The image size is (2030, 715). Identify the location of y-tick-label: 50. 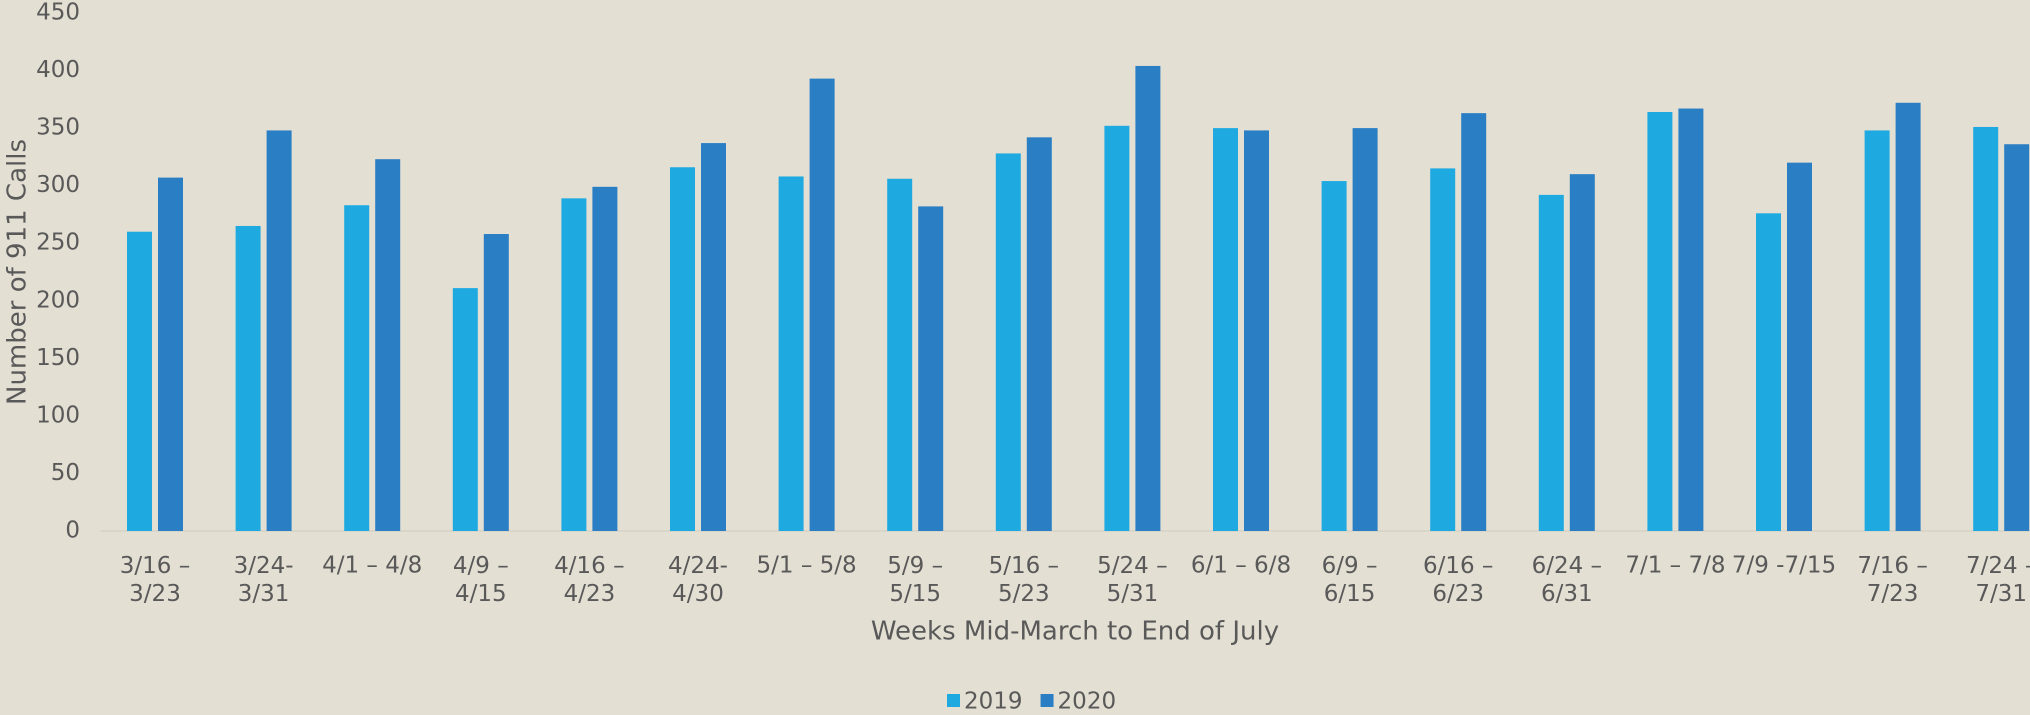
(65, 473).